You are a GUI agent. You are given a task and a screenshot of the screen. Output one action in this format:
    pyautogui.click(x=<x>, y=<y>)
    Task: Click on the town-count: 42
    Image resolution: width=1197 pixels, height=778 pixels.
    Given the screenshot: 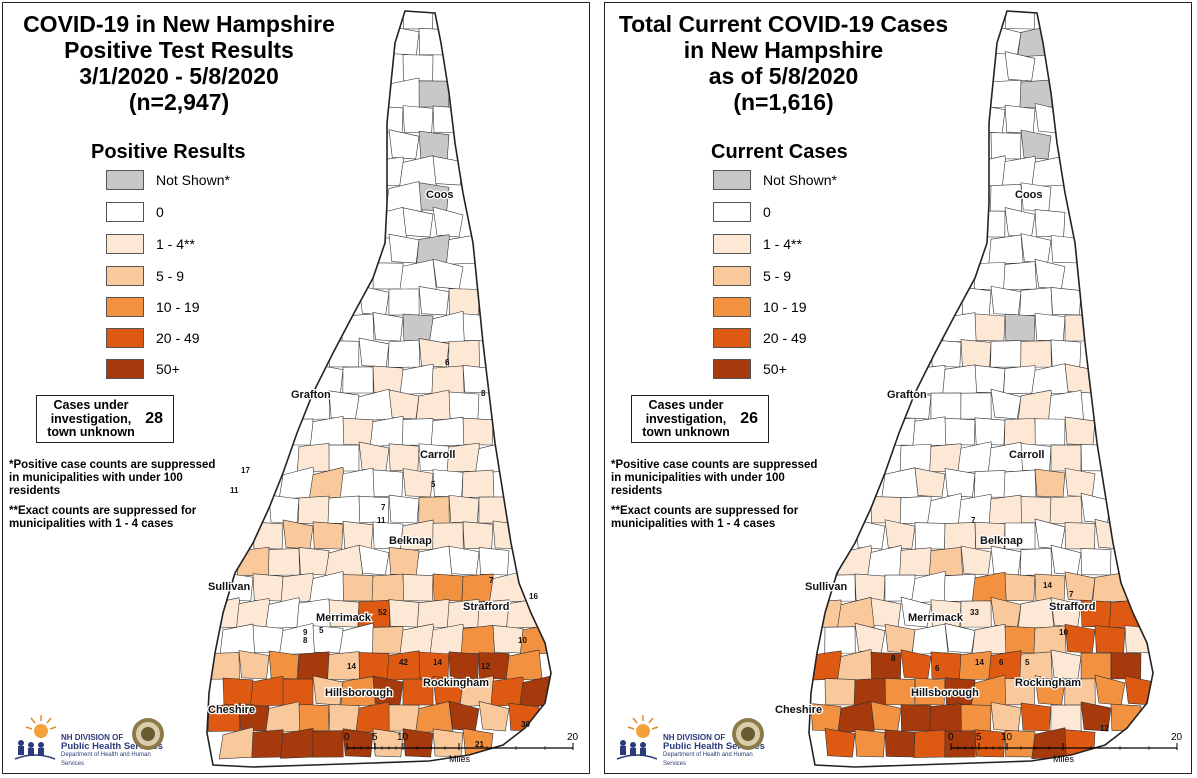 What is the action you would take?
    pyautogui.click(x=403, y=662)
    